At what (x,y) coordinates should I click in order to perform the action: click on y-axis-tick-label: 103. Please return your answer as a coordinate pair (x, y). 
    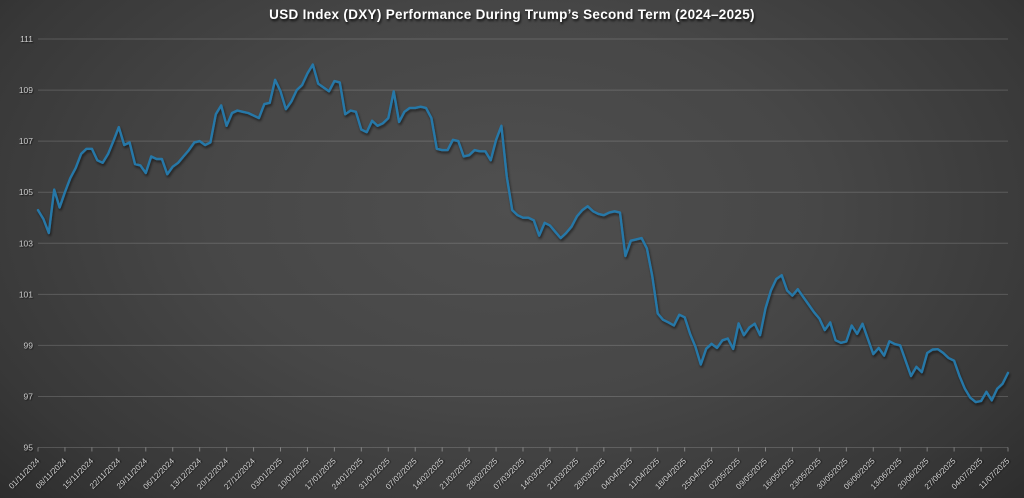
    Looking at the image, I should click on (26, 243).